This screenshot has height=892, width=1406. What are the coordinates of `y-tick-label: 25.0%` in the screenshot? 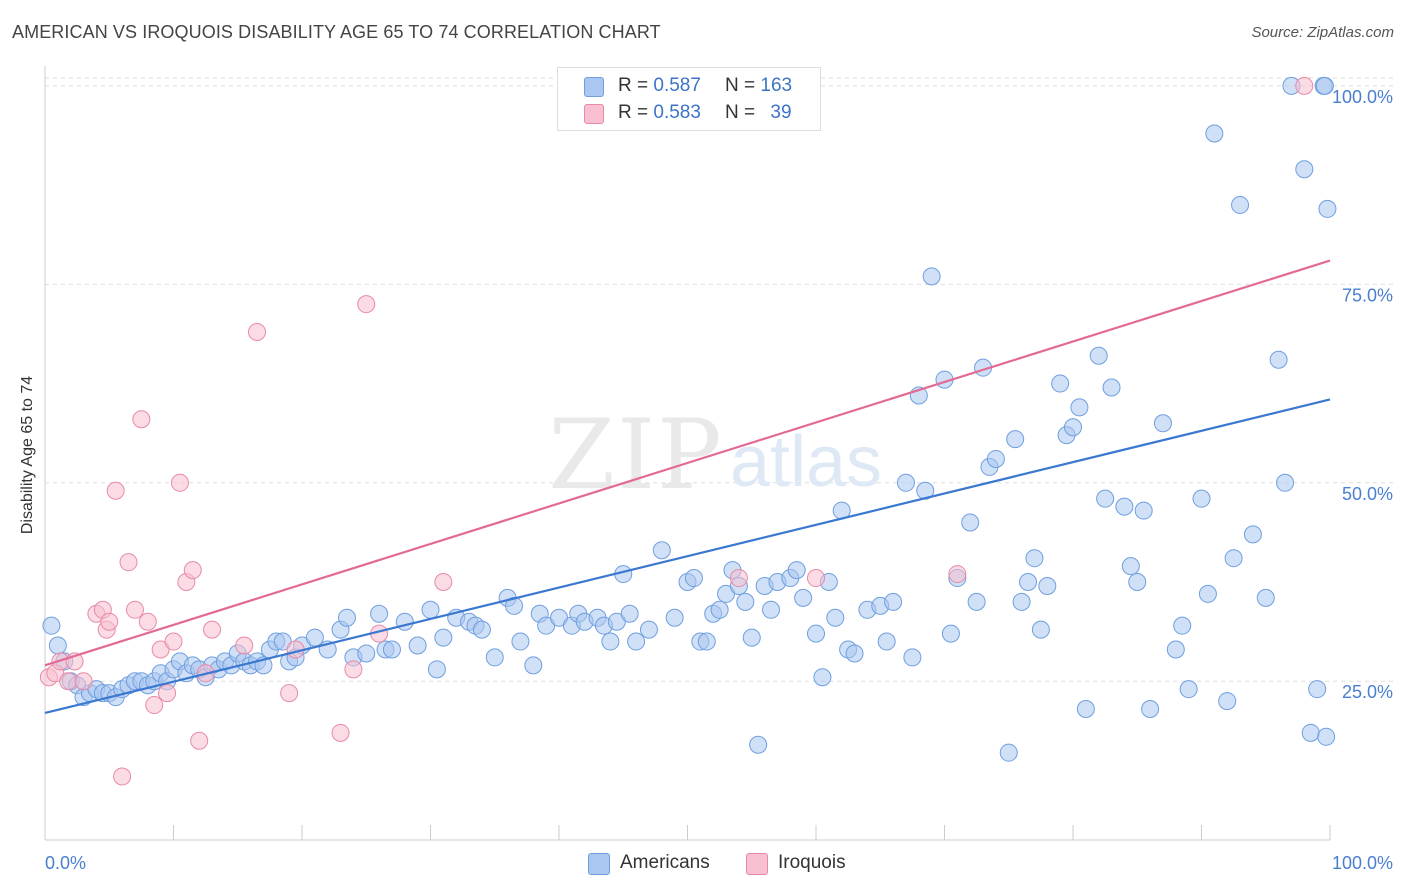 It's located at (1367, 692).